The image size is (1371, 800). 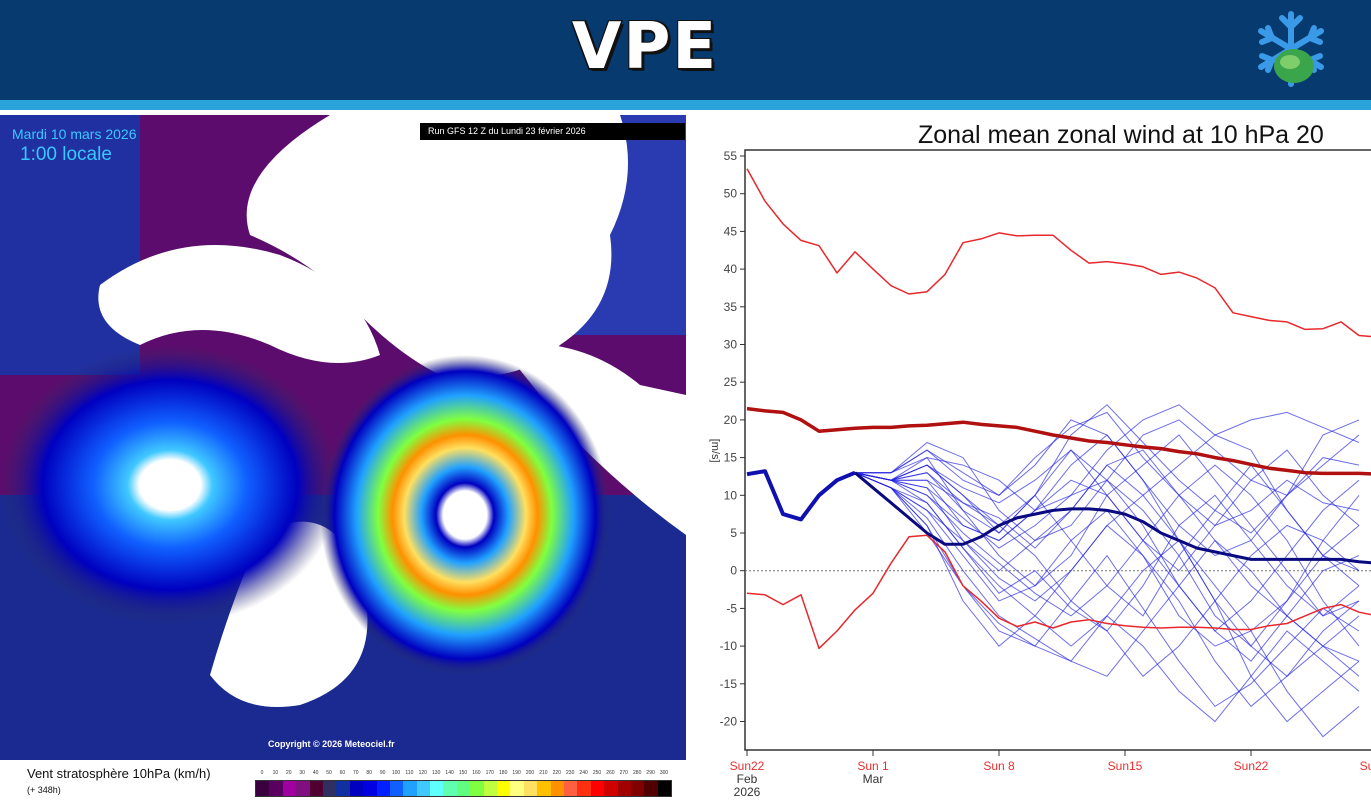 What do you see at coordinates (315, 773) in the screenshot?
I see `colorbar-label: 40` at bounding box center [315, 773].